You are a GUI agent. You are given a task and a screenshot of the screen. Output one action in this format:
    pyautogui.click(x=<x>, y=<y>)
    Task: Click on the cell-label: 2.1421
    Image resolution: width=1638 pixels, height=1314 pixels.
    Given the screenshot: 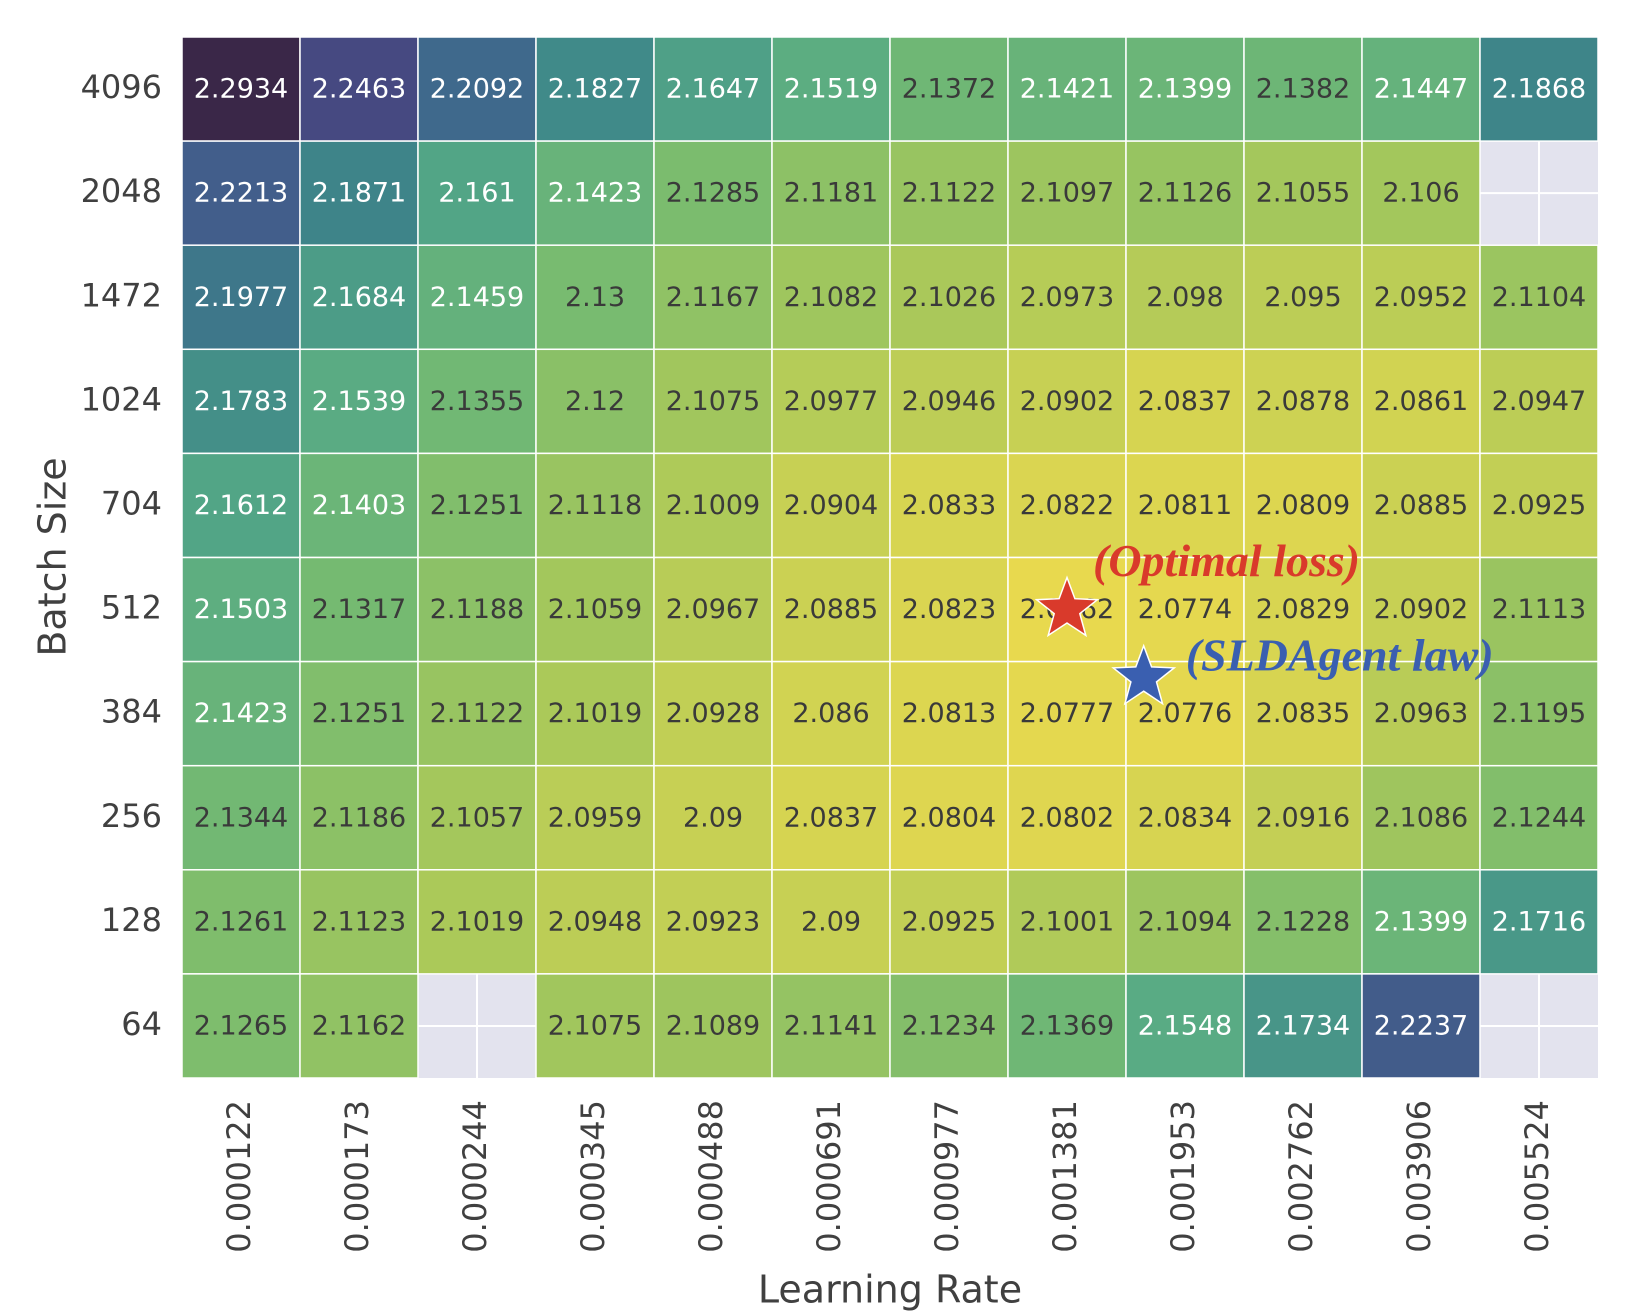 What is the action you would take?
    pyautogui.click(x=1067, y=89)
    